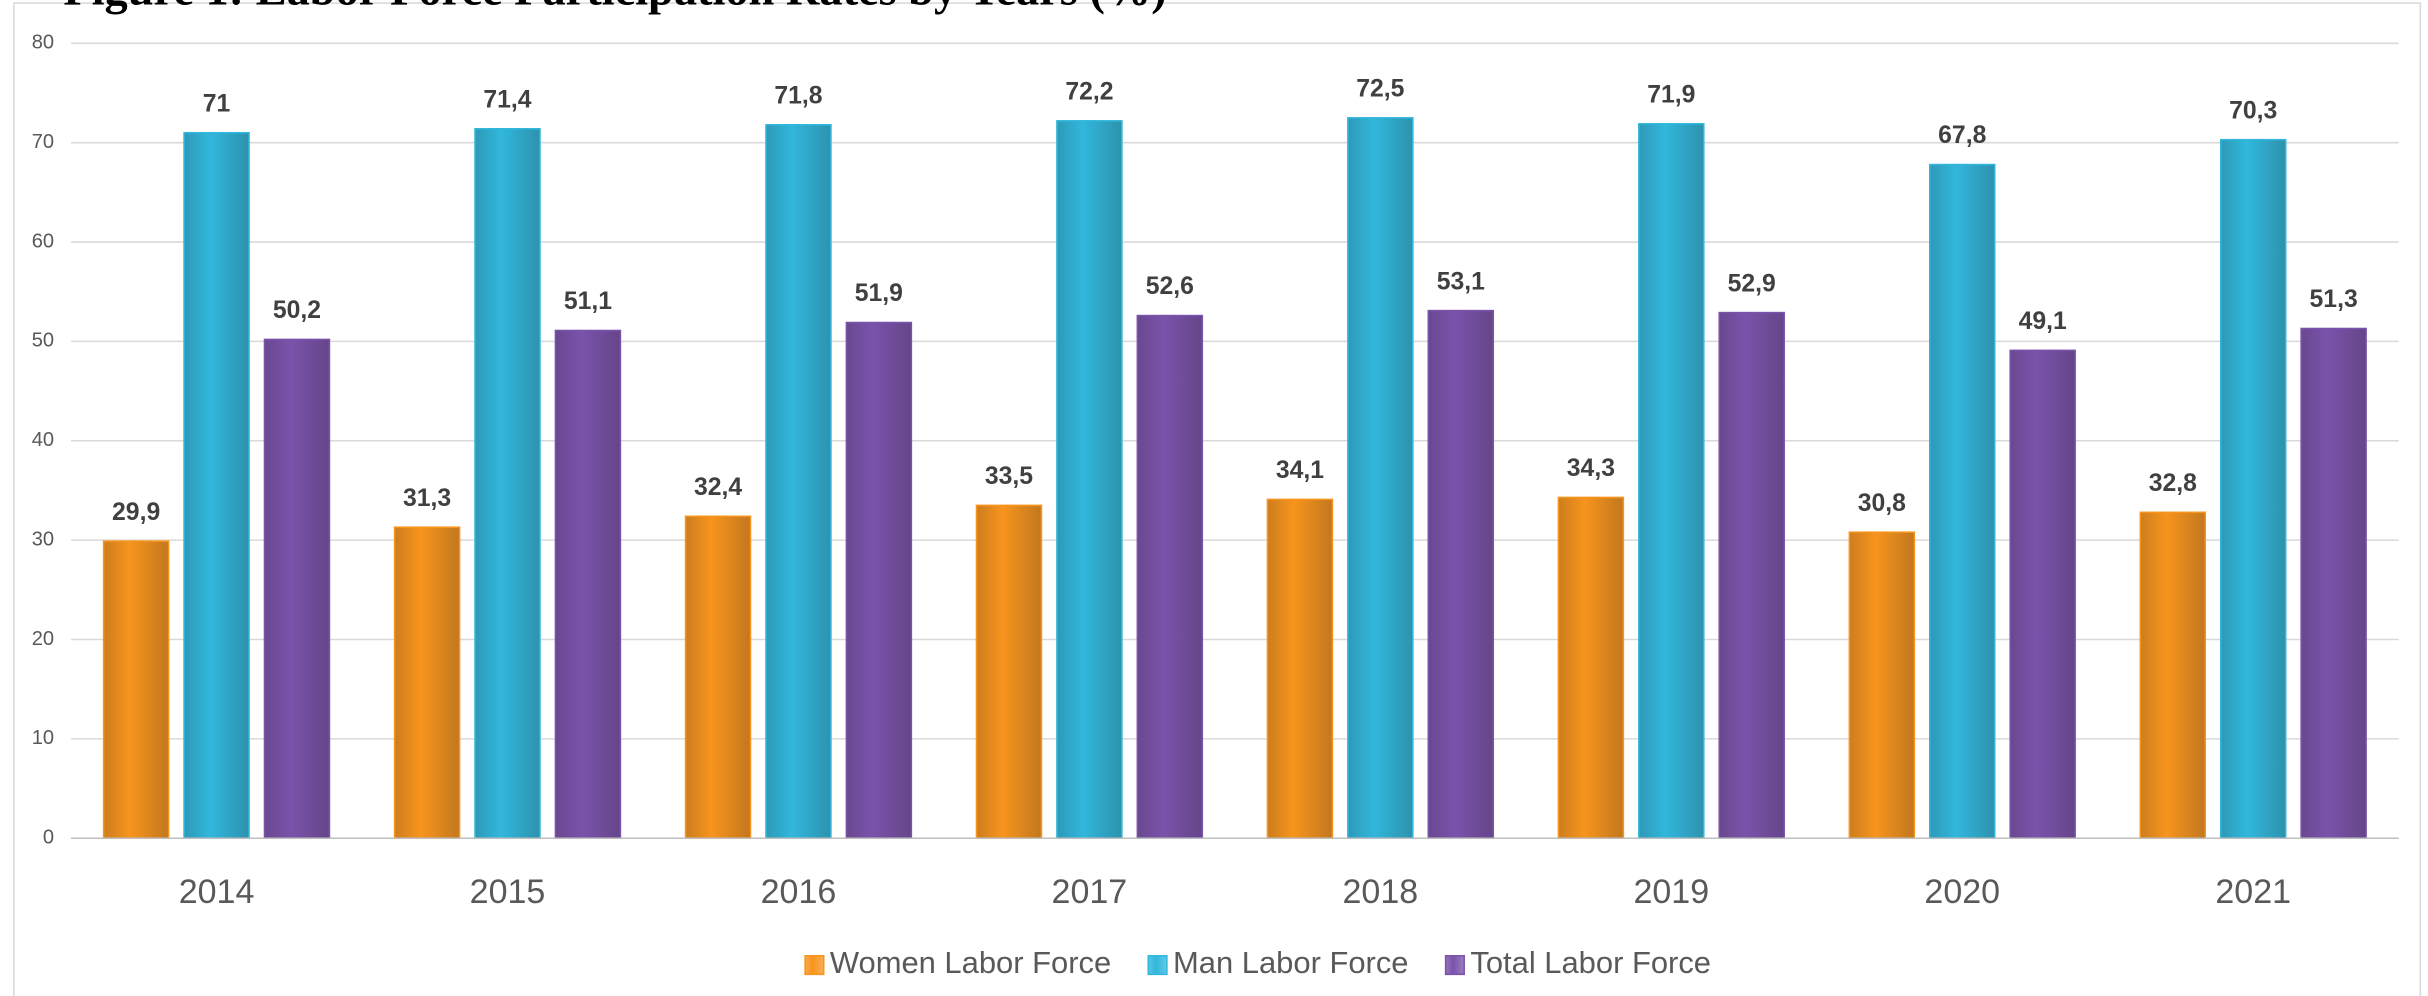  I want to click on data-label: 34,1, so click(1300, 470).